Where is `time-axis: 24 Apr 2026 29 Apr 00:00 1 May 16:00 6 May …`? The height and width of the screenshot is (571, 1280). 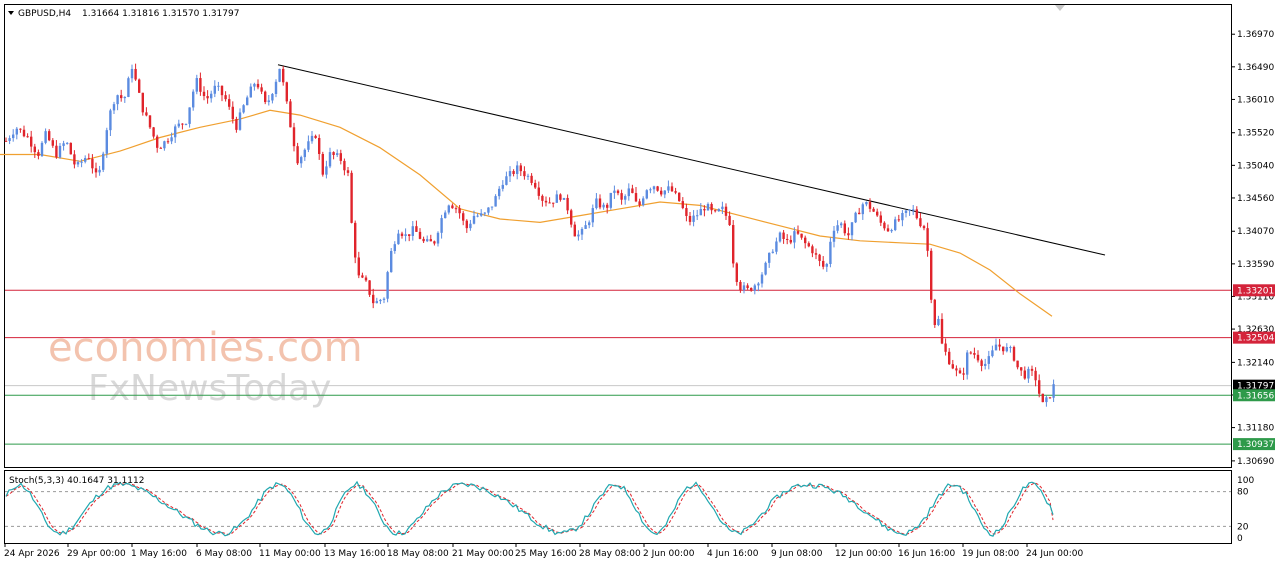 time-axis: 24 Apr 2026 29 Apr 00:00 1 May 16:00 6 May … is located at coordinates (543, 551).